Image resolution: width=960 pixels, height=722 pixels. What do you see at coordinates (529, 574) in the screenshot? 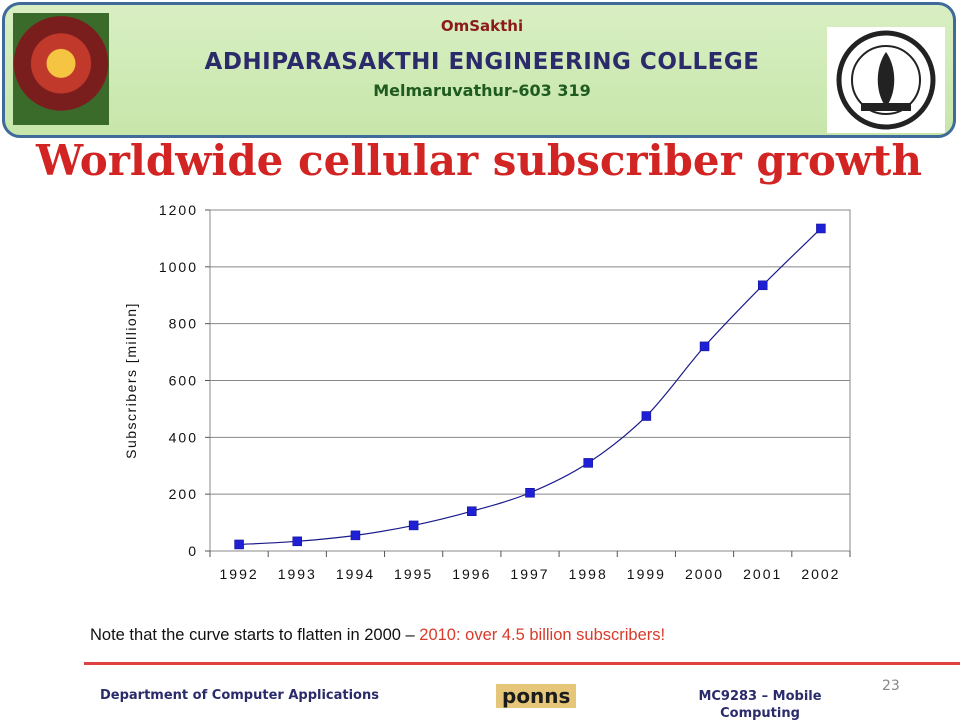
I see `x-tick-label: 1997` at bounding box center [529, 574].